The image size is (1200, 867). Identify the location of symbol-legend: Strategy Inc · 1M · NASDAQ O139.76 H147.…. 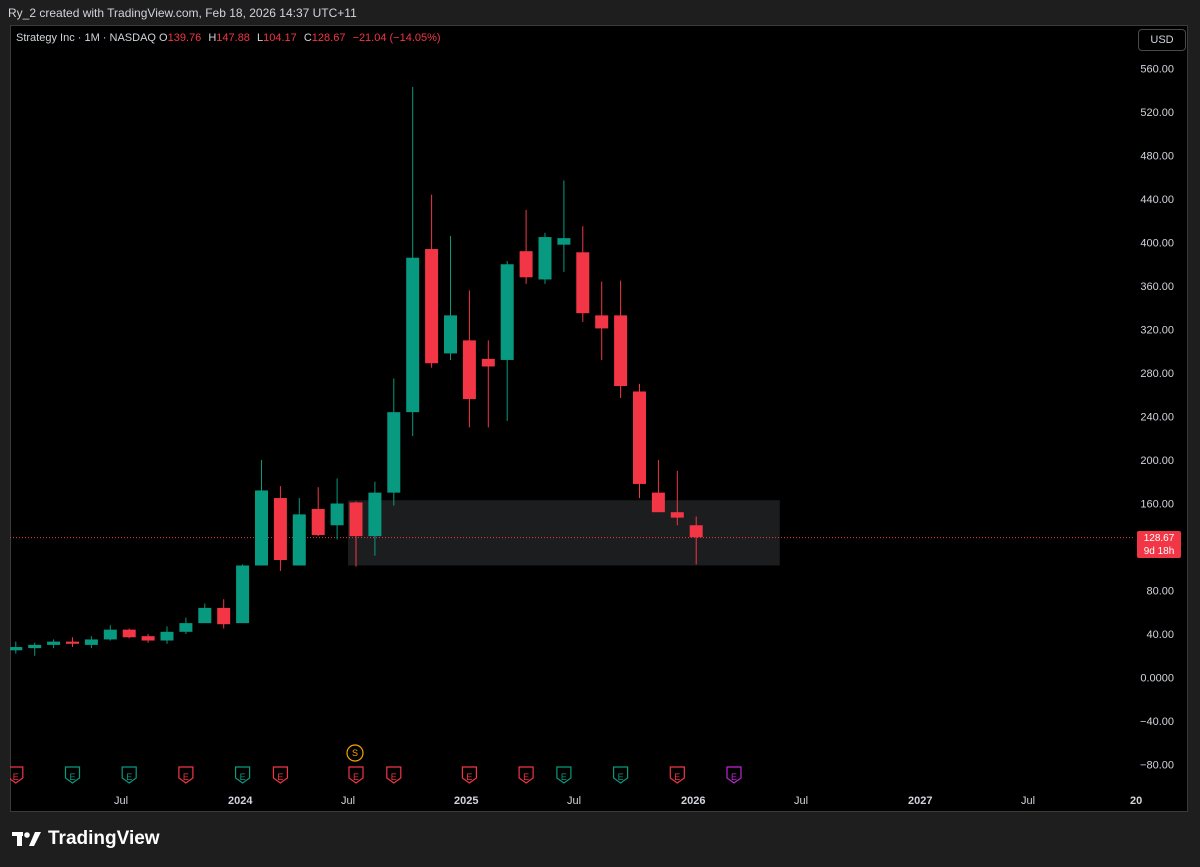
(228, 38).